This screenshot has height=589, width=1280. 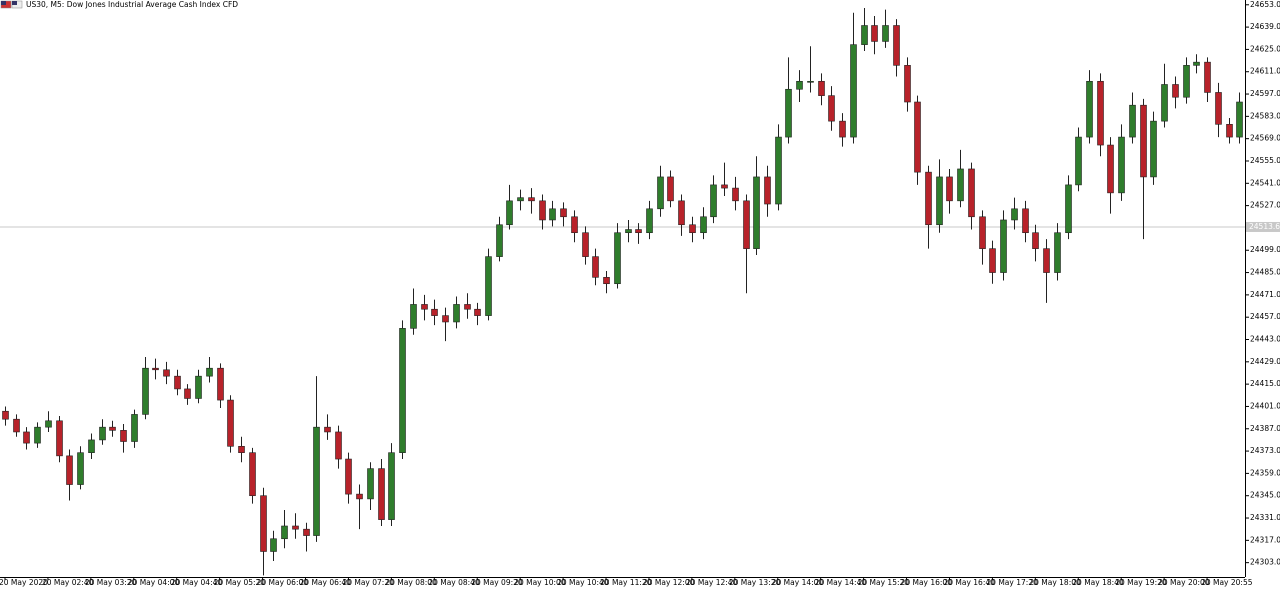 I want to click on y-tick-label: 24387.0, so click(x=1265, y=428).